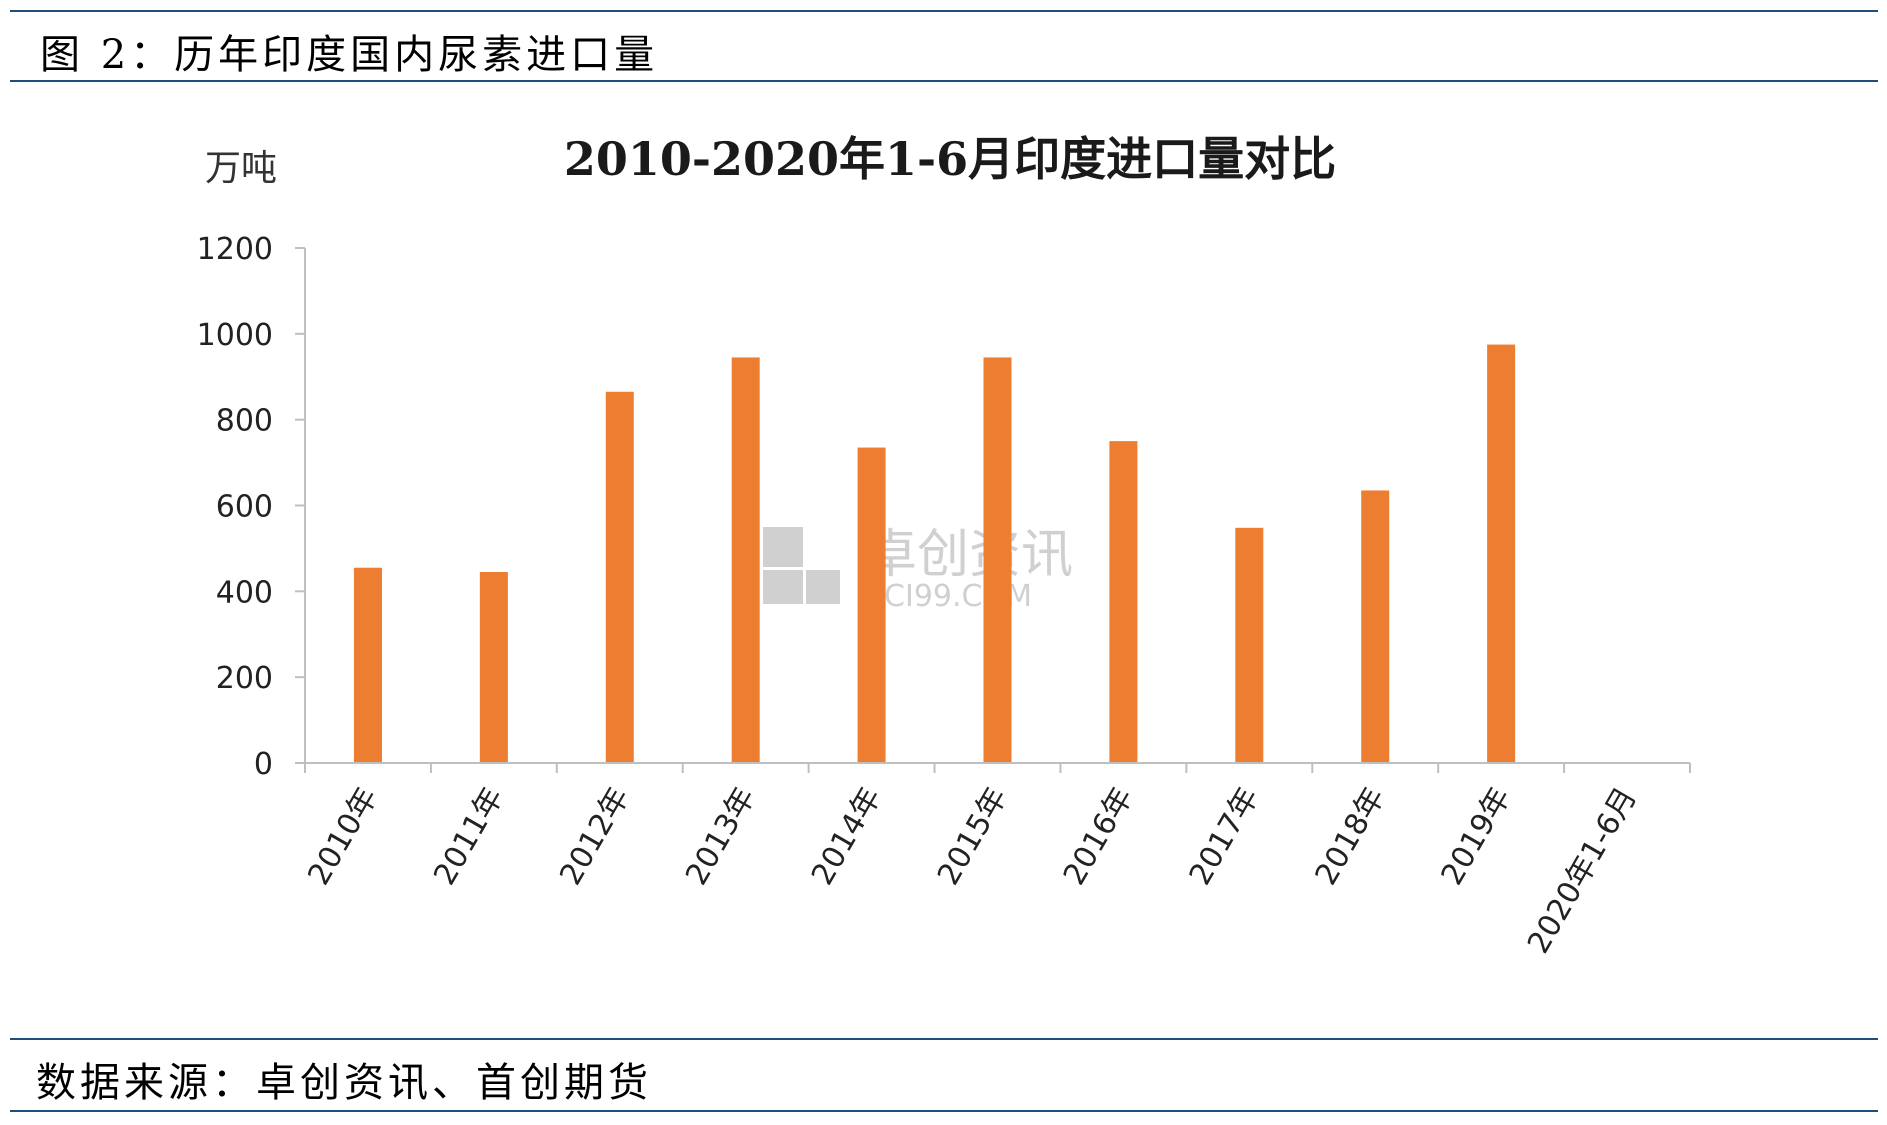 The width and height of the screenshot is (1887, 1125). What do you see at coordinates (344, 1083) in the screenshot?
I see `figure-source-note: 数据来源：卓创资讯、首创期货` at bounding box center [344, 1083].